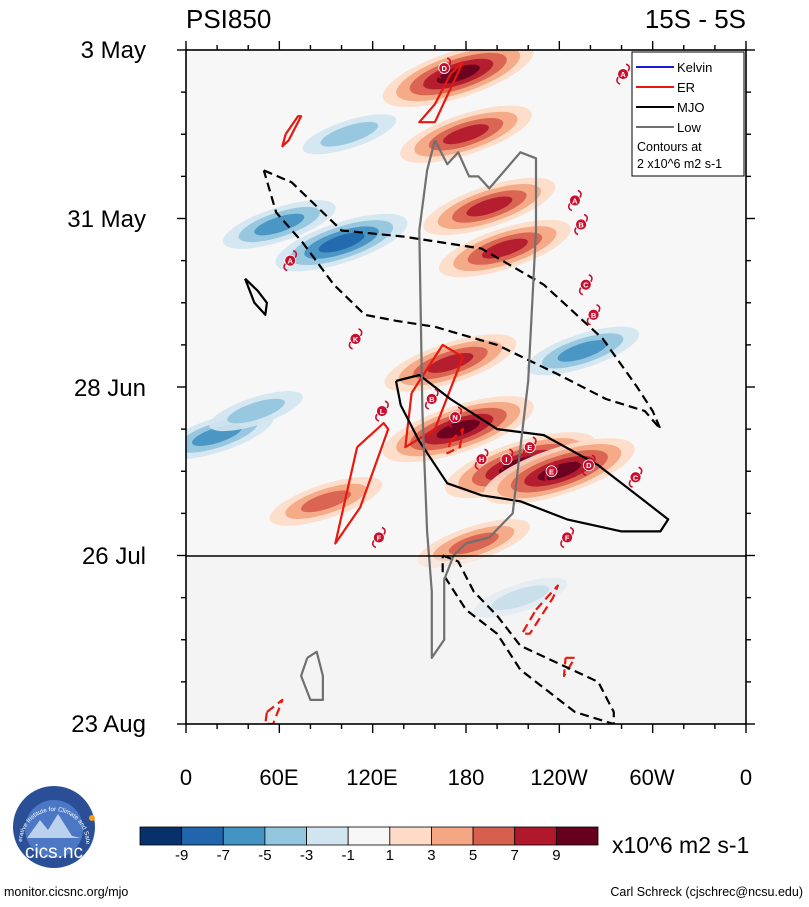 The image size is (809, 907). What do you see at coordinates (473, 855) in the screenshot?
I see `colorbar-tick-label: 5` at bounding box center [473, 855].